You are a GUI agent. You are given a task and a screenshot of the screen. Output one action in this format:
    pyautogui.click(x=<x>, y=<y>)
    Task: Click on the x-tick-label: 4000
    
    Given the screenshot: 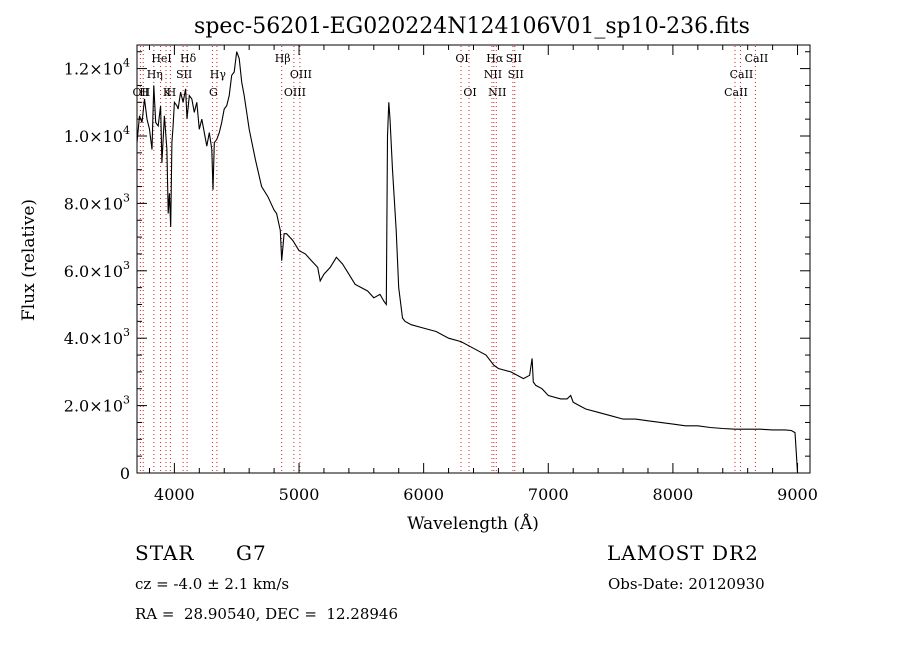 What is the action you would take?
    pyautogui.click(x=174, y=494)
    